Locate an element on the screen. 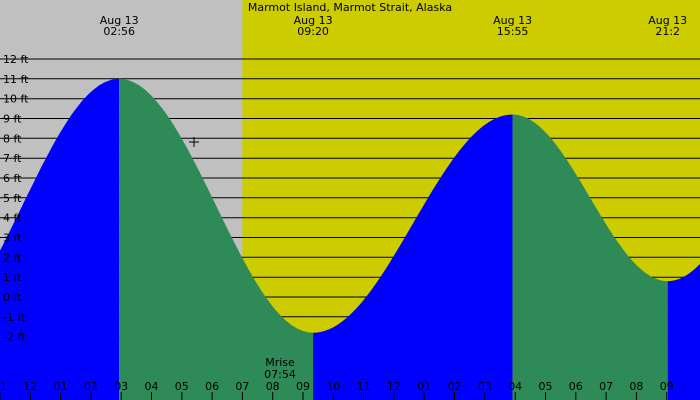 This screenshot has height=400, width=700. y-tick-label: 5 ft is located at coordinates (12, 198).